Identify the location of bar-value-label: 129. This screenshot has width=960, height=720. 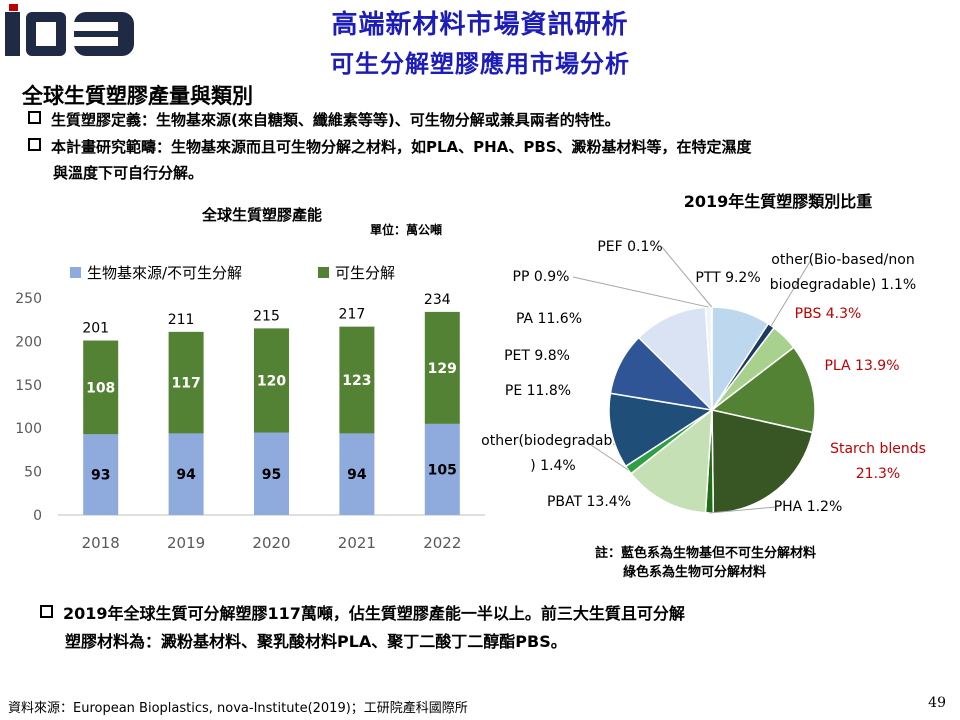
(442, 369).